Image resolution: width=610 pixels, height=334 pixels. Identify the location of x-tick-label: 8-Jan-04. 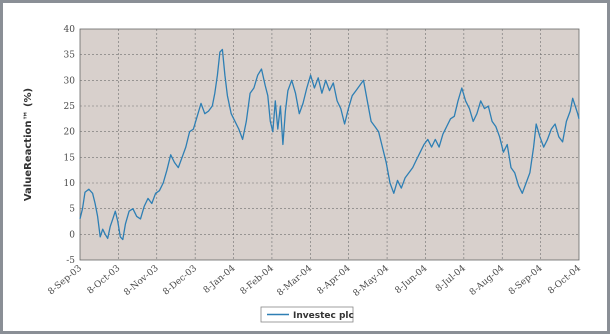
(220, 279).